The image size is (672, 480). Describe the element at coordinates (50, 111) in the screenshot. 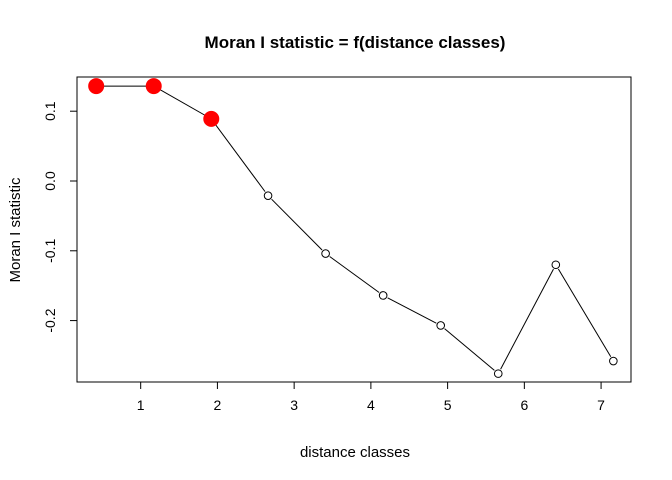

I see `y-tick-label: 0.1` at that location.